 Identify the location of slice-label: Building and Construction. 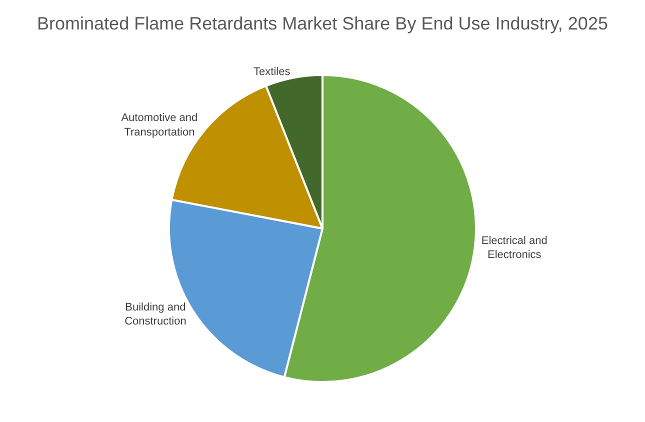
(155, 314).